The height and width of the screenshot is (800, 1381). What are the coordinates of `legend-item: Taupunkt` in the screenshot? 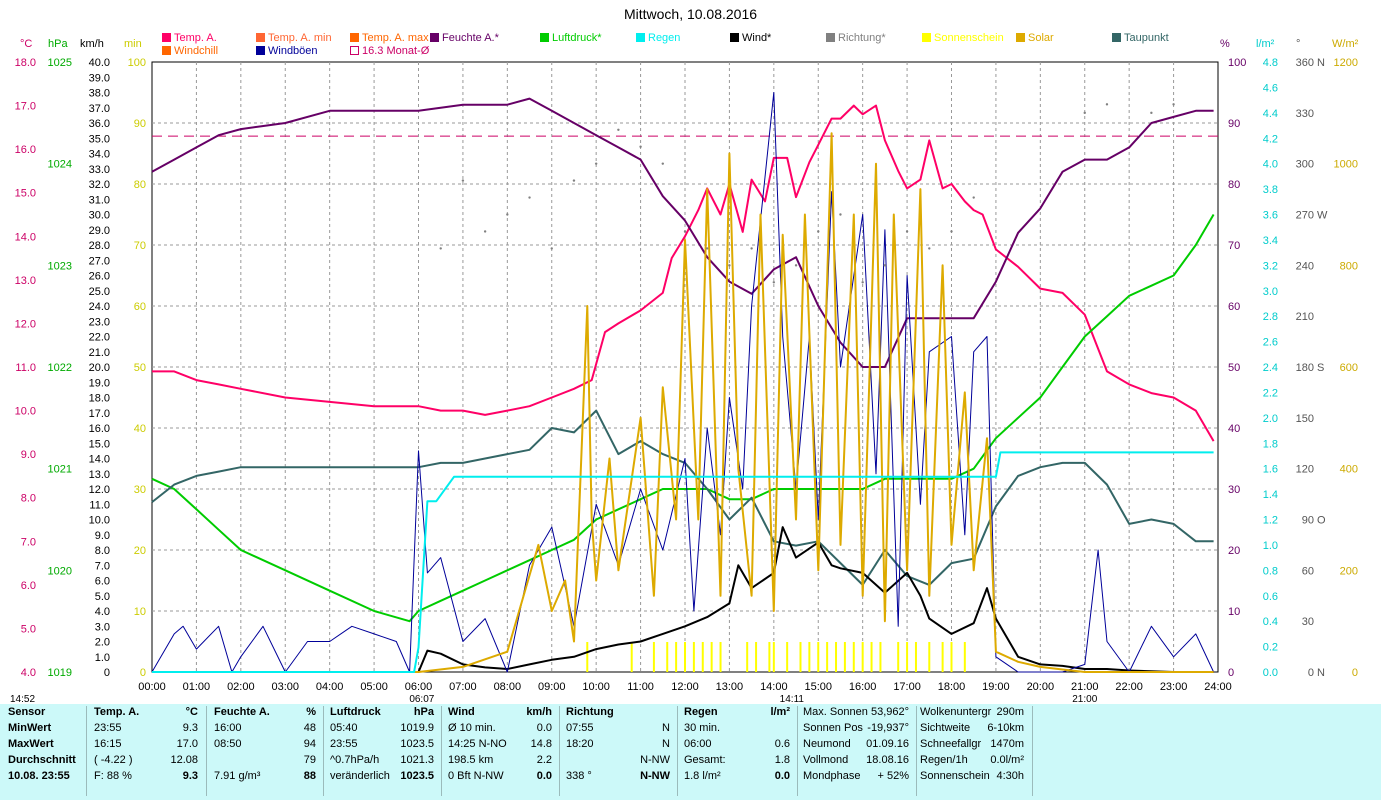 It's located at (1140, 38).